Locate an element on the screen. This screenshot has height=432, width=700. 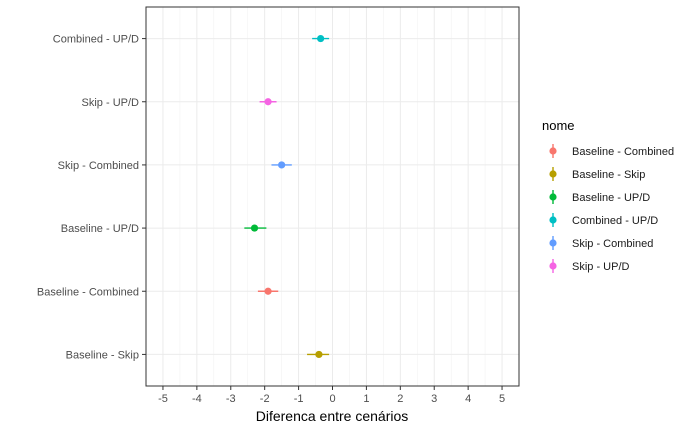
x-axis: -5 -4 -3 -2 -1 0 1 2 3 4 5 is located at coordinates (331, 395).